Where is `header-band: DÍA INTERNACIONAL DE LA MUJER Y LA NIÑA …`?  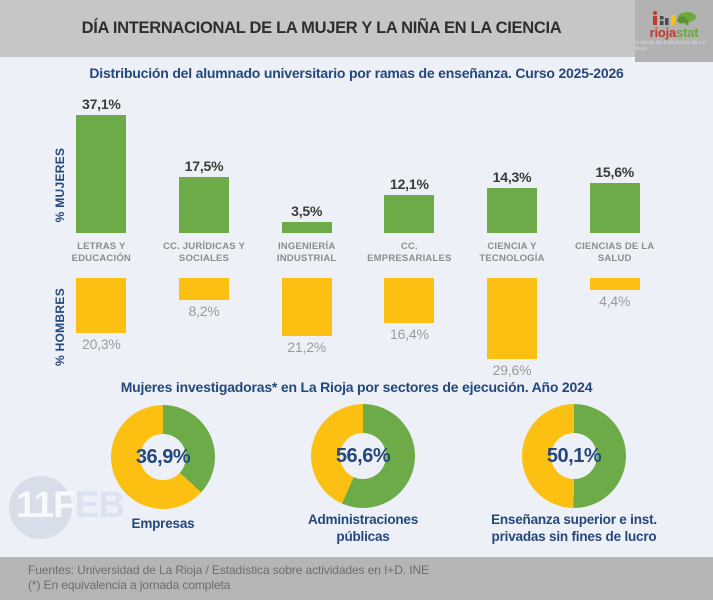
header-band: DÍA INTERNACIONAL DE LA MUJER Y LA NIÑA … is located at coordinates (356, 28).